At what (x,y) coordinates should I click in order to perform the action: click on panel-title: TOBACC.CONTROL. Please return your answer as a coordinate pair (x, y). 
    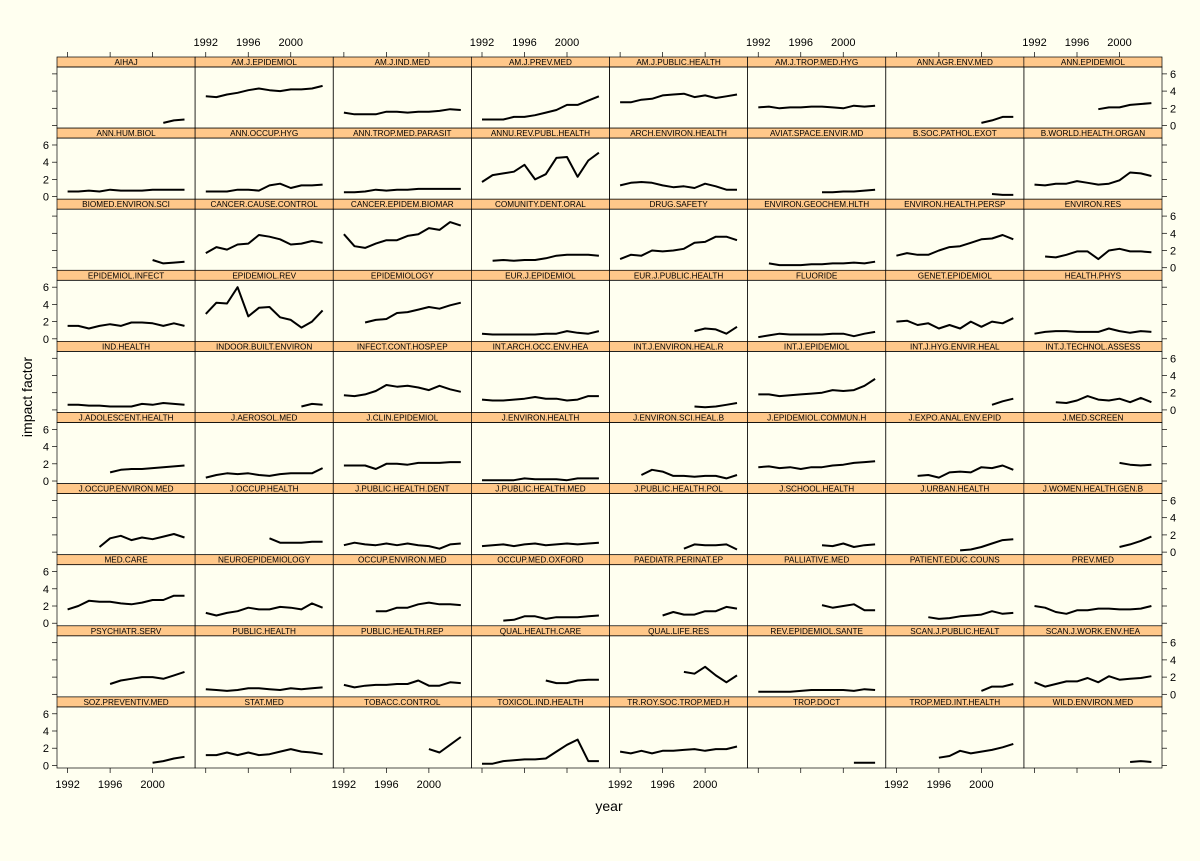
    Looking at the image, I should click on (402, 702).